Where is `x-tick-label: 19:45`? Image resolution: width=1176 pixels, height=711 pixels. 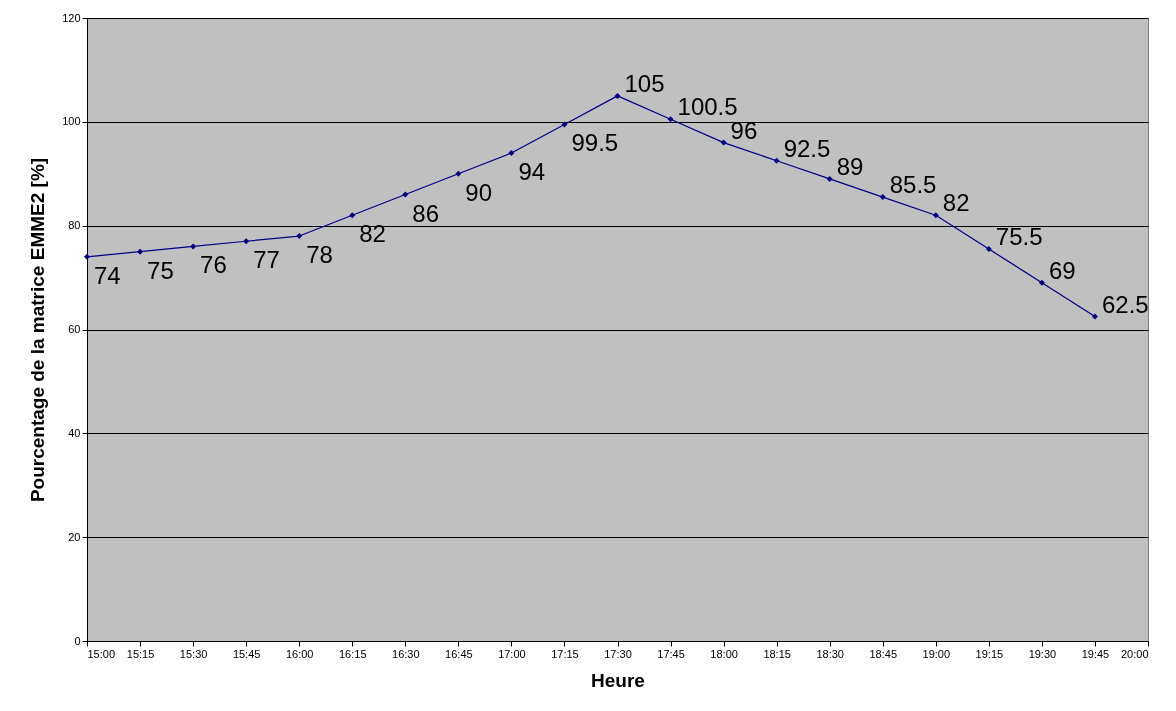 x-tick-label: 19:45 is located at coordinates (1095, 653).